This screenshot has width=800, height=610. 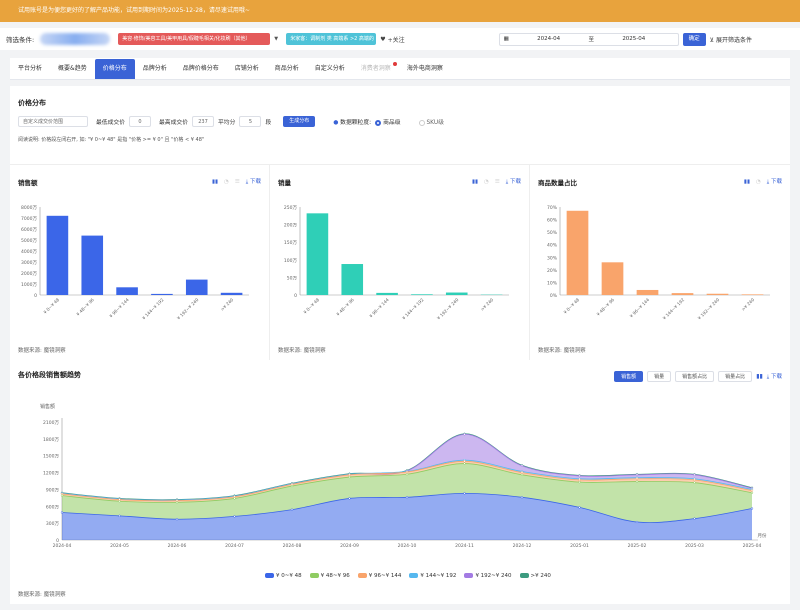 What do you see at coordinates (762, 535) in the screenshot?
I see `x-axis-label: 月份` at bounding box center [762, 535].